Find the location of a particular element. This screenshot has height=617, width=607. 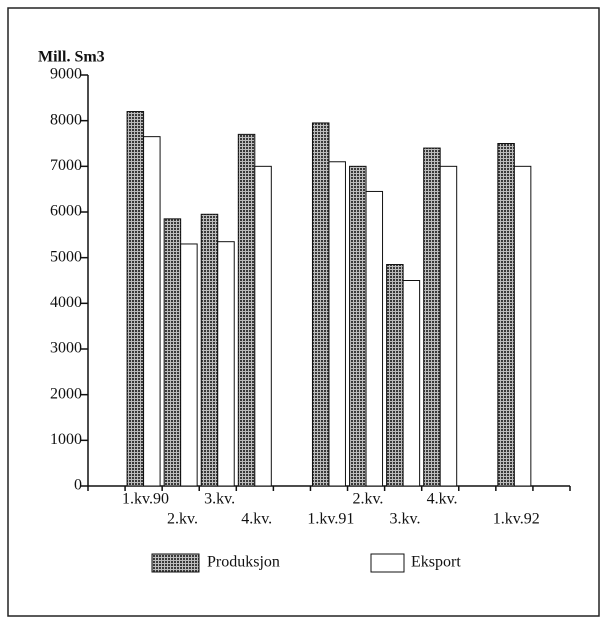

chart-title: Mill. Sm3 is located at coordinates (71, 57).